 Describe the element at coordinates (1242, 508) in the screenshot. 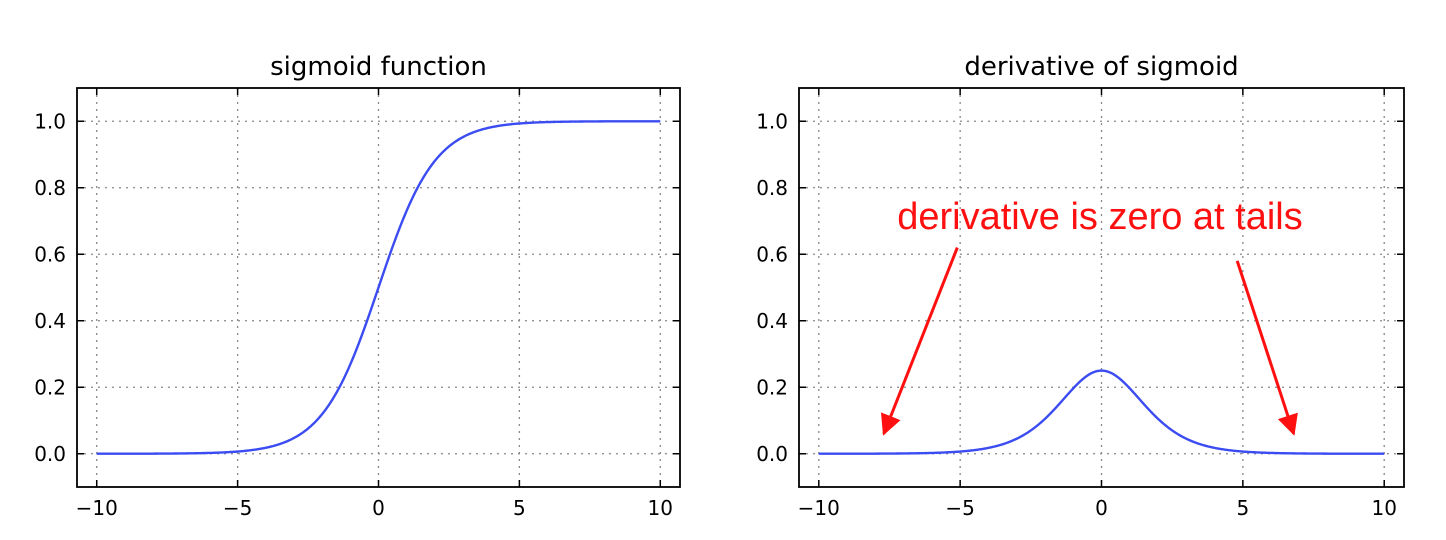

I see `panel-2-x-tick-label: 5` at that location.